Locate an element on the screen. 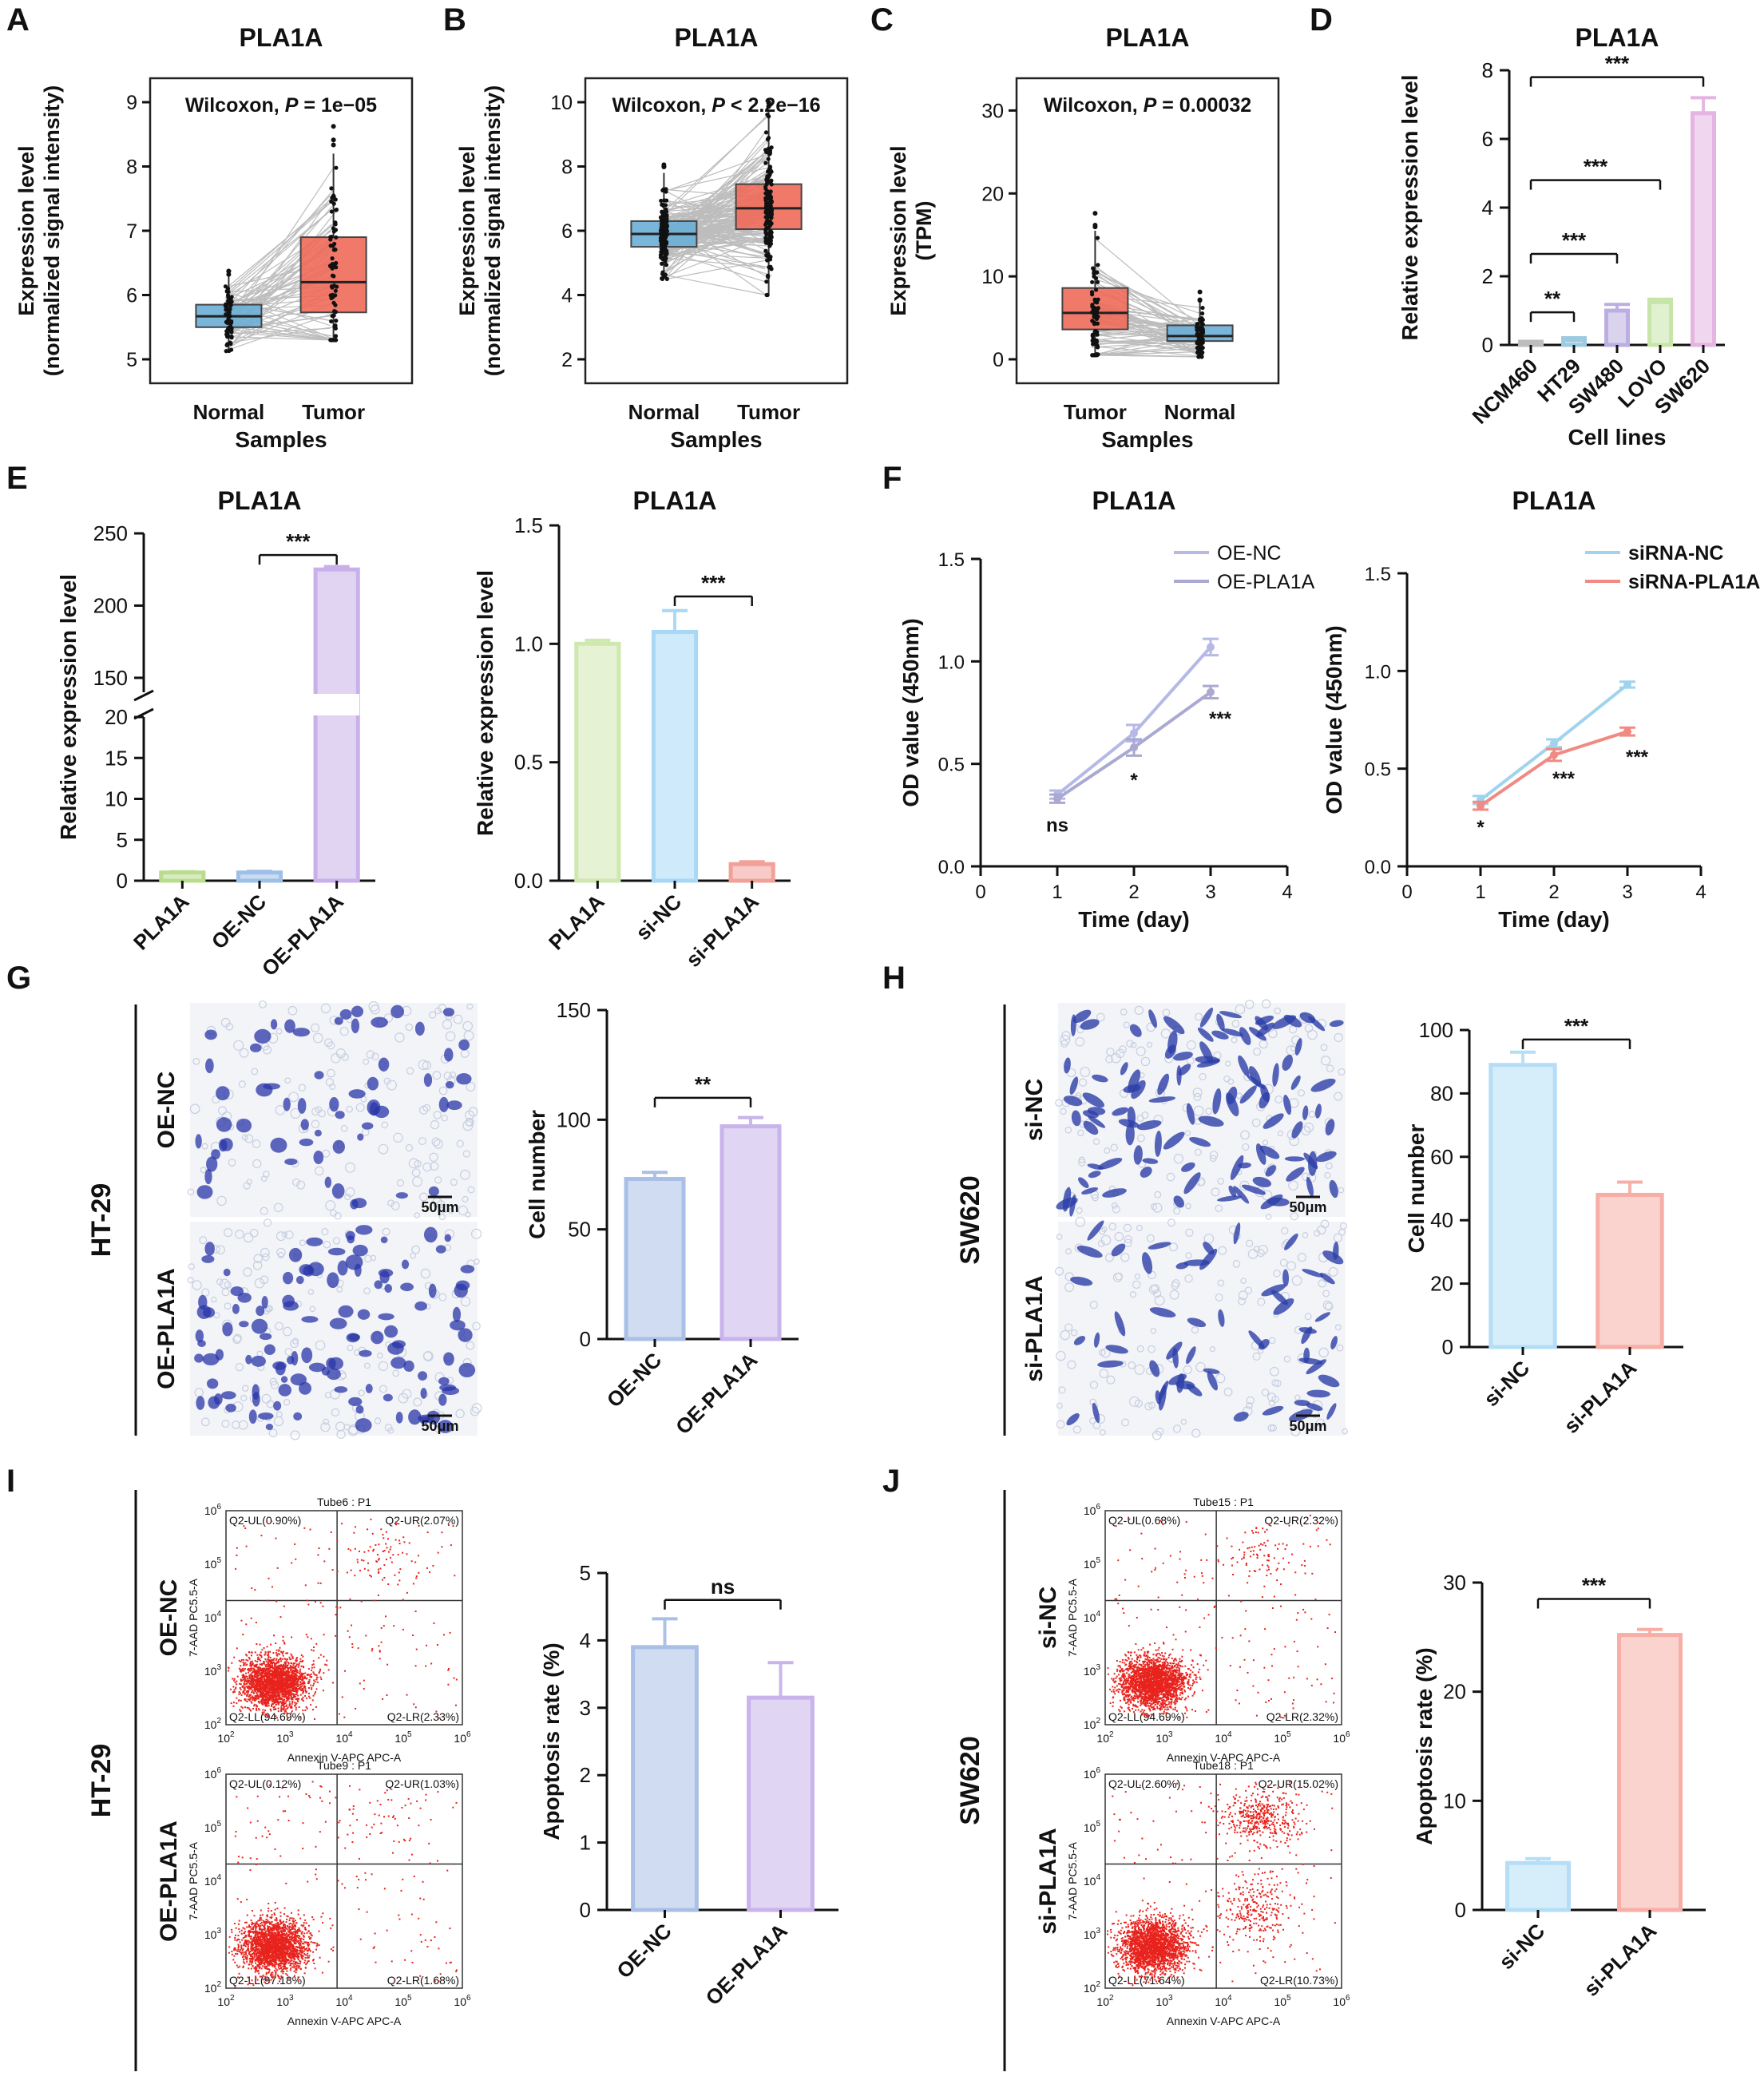 Image resolution: width=1764 pixels, height=2088 pixels. annotation-value: = 0.00032 is located at coordinates (1203, 105).